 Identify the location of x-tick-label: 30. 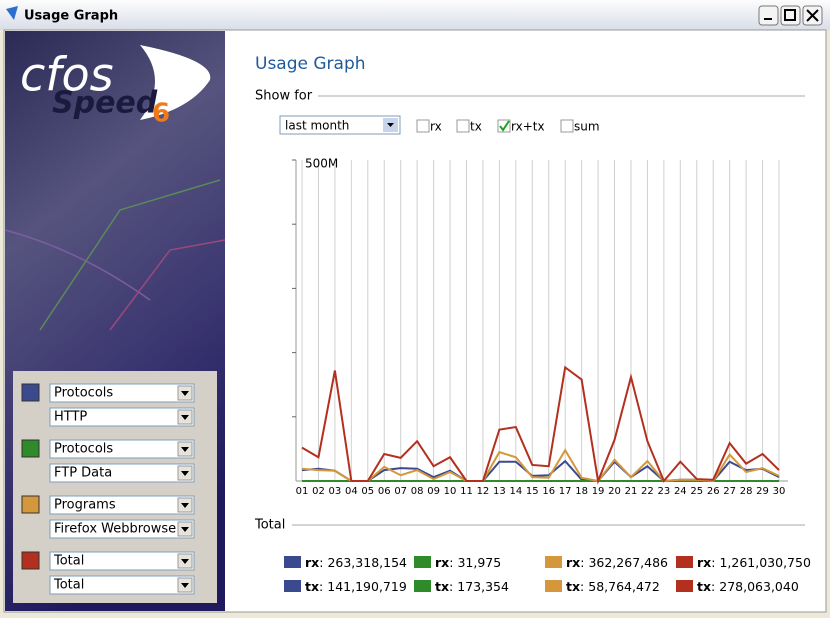
(779, 491).